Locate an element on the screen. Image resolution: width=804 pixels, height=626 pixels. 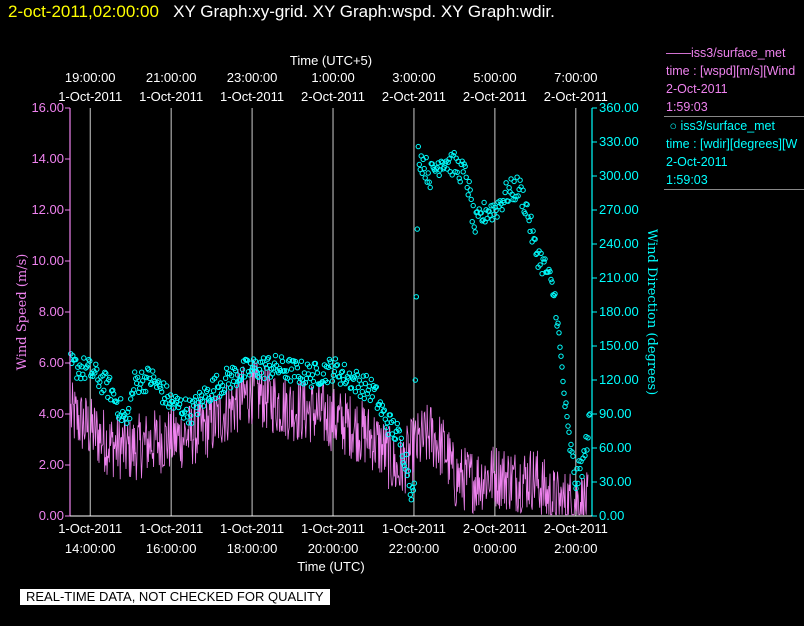
y-tick-label-right: 120.00 is located at coordinates (619, 379).